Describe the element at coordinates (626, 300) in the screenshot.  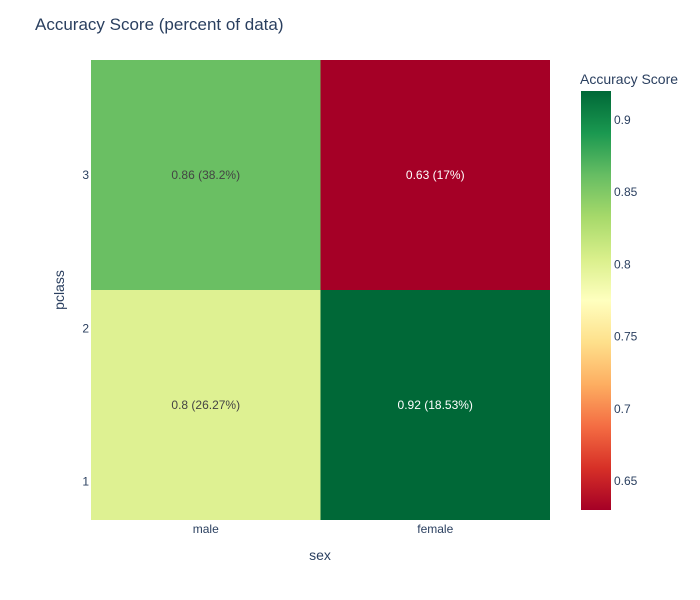
I see `colorbar-ticks: 0.65 0.7 0.75 0.8 0.85 0.9` at that location.